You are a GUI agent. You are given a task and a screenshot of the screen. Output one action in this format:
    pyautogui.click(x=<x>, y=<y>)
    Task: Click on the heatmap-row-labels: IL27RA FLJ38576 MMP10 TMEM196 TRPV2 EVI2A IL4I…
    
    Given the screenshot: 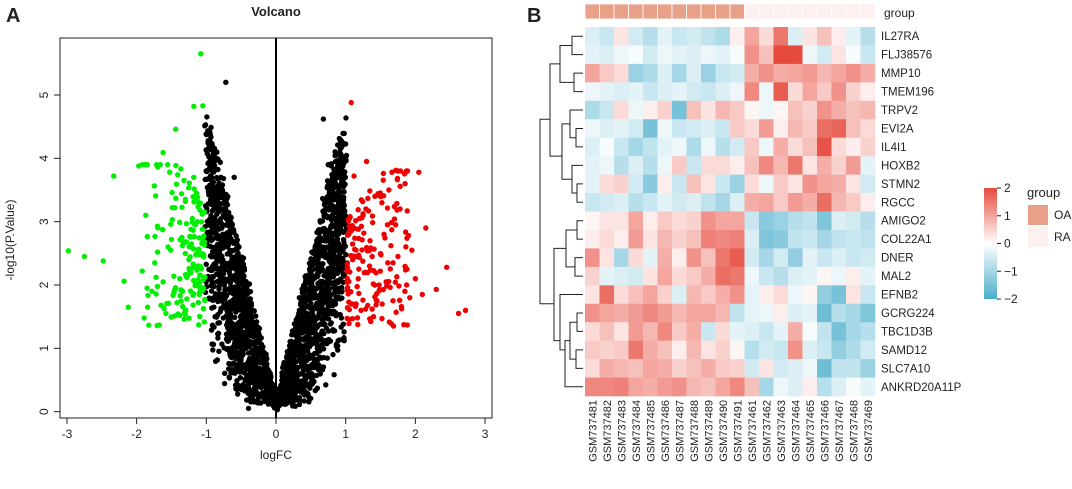 What is the action you would take?
    pyautogui.click(x=921, y=212)
    